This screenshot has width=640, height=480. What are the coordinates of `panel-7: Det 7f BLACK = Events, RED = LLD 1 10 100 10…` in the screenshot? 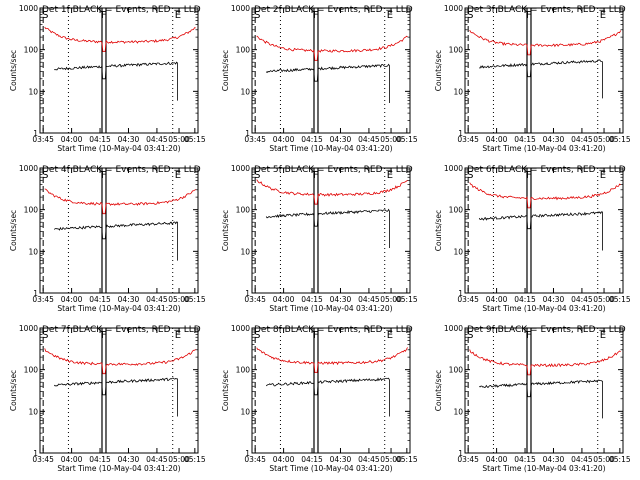 It's located at (107, 398).